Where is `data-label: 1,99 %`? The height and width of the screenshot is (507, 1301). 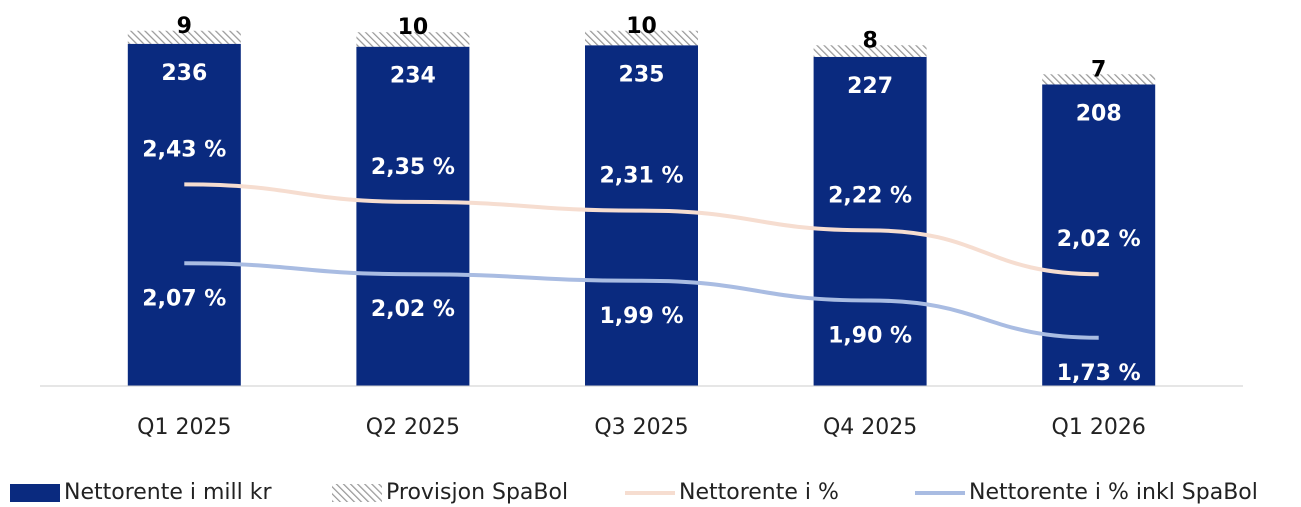
data-label: 1,99 % is located at coordinates (642, 316).